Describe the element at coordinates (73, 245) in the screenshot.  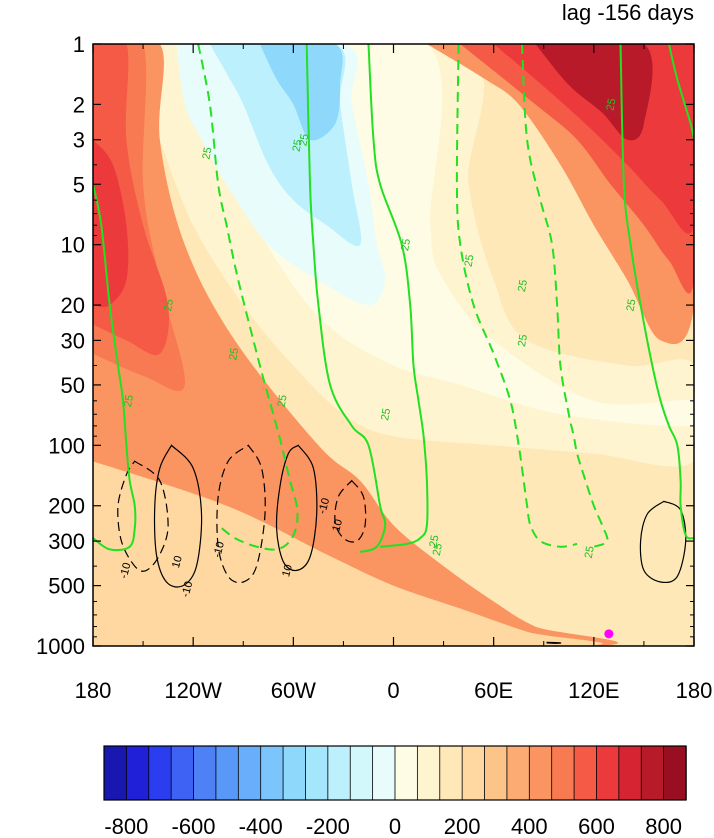
I see `y-tick-label: 10` at that location.